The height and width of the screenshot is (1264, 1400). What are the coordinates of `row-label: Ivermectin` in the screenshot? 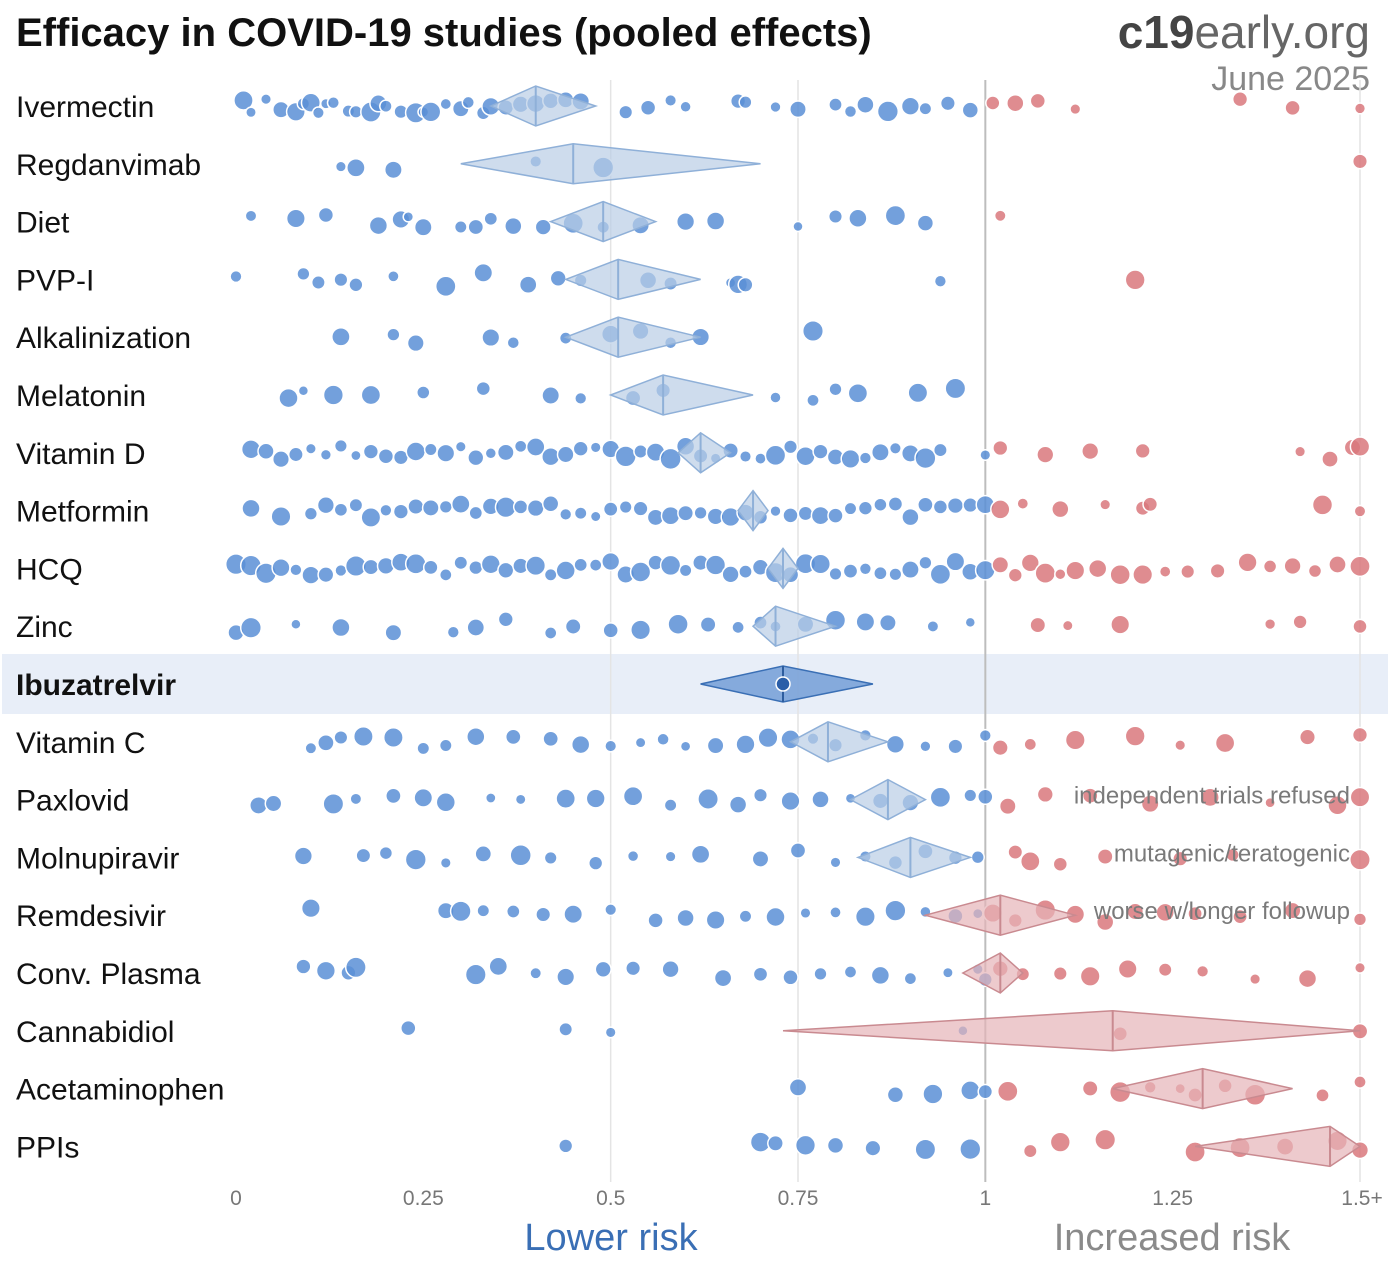 It's located at (85, 107).